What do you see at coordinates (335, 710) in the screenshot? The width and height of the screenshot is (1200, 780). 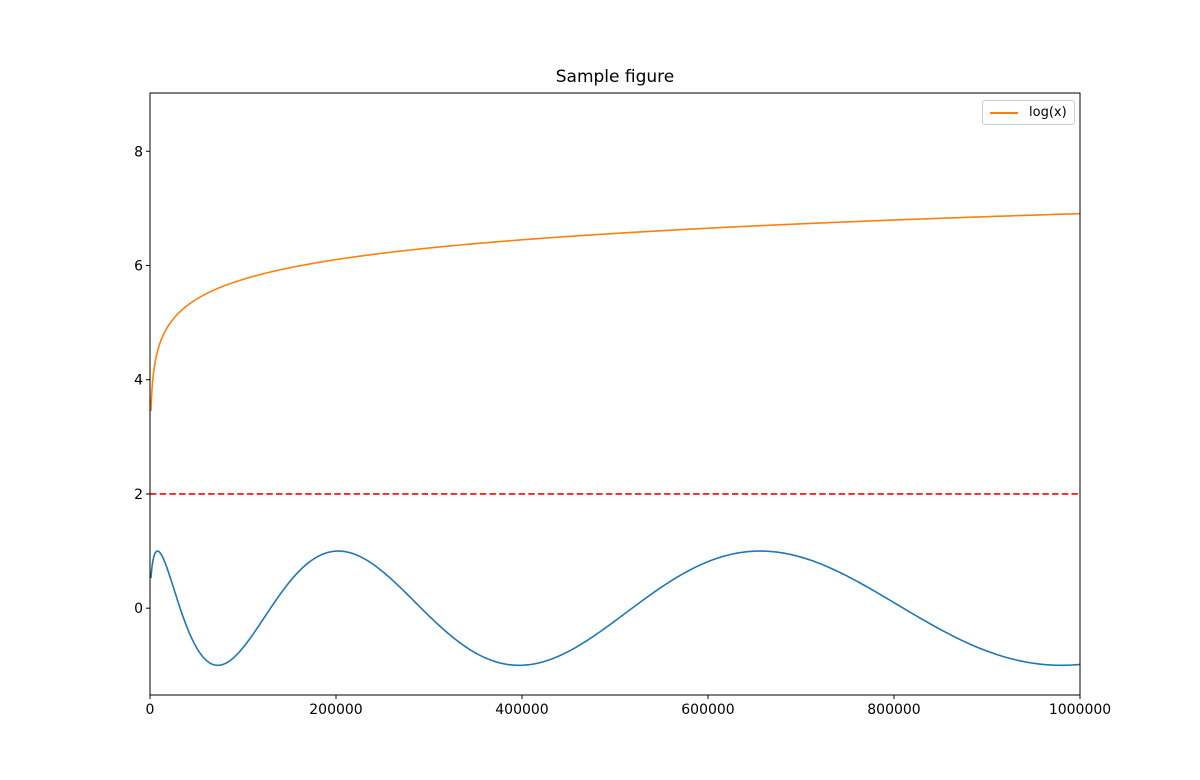 I see `x-tick-label: 200000` at bounding box center [335, 710].